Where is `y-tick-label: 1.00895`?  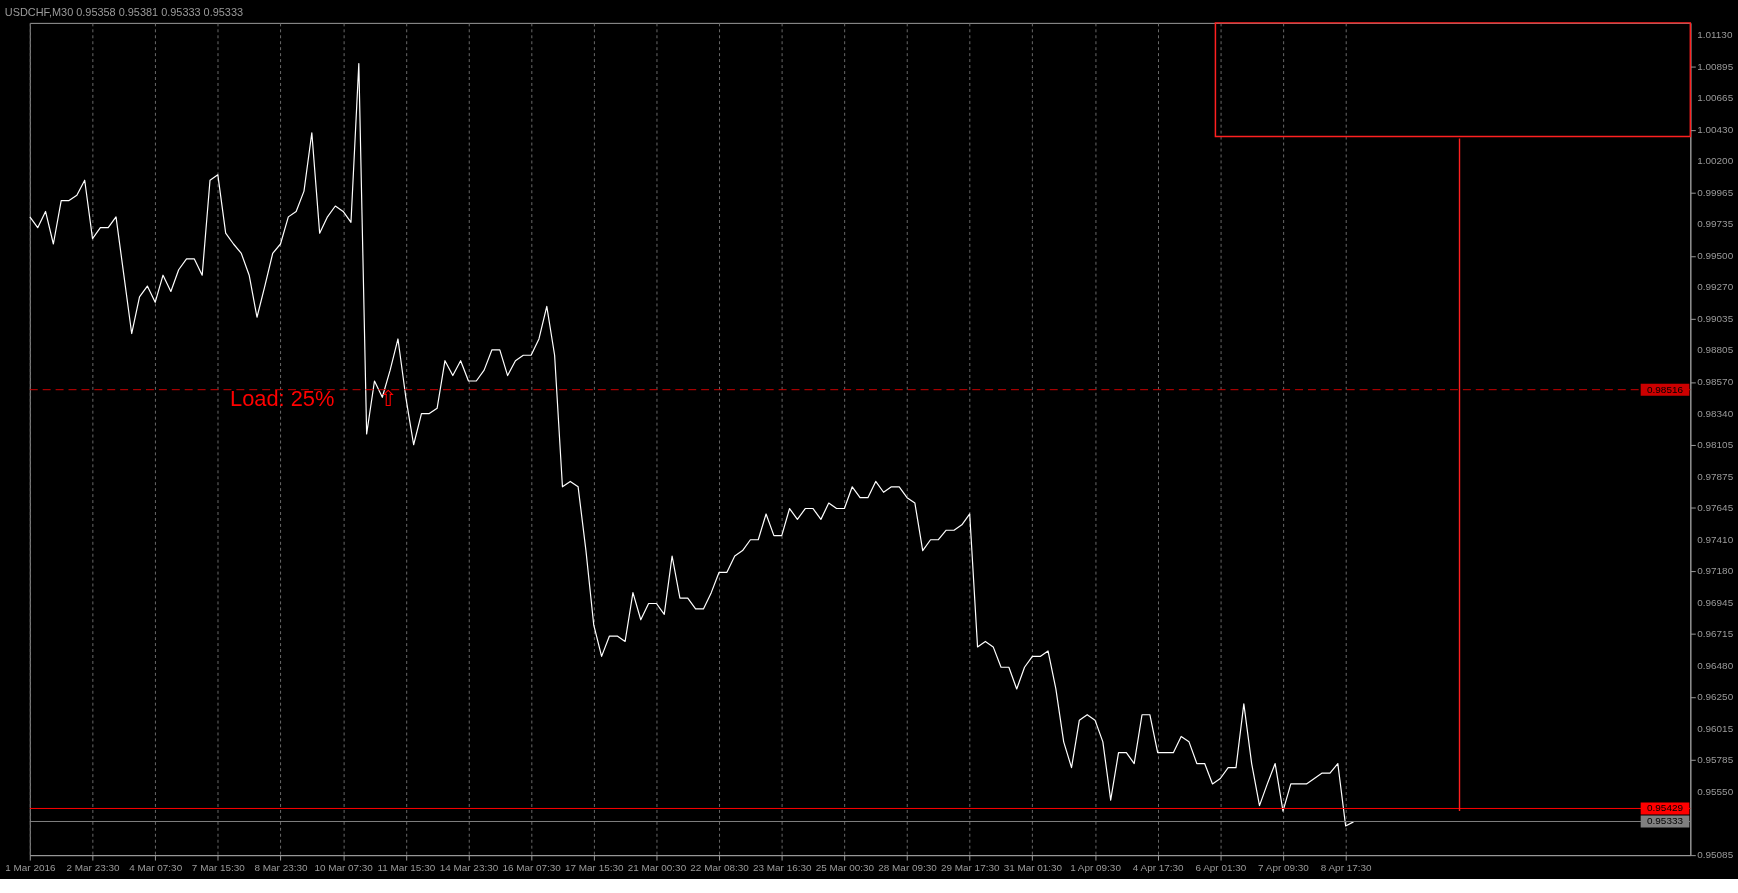
y-tick-label: 1.00895 is located at coordinates (1715, 66).